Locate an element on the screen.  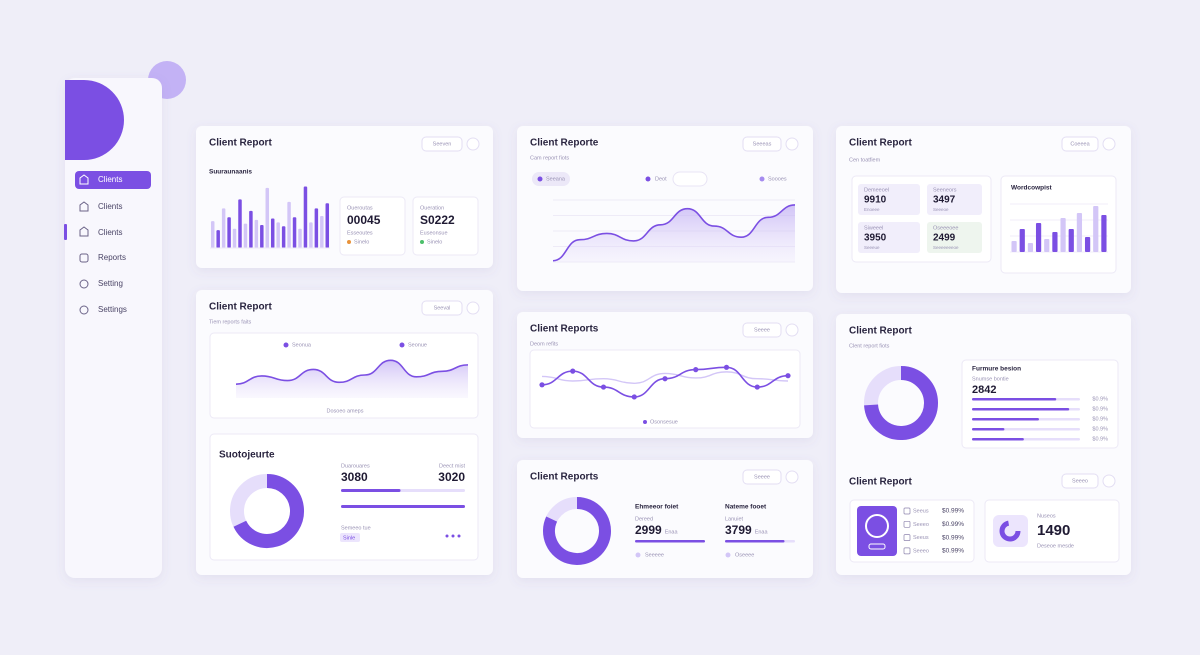
button-label: Seeval is located at coordinates (442, 308).